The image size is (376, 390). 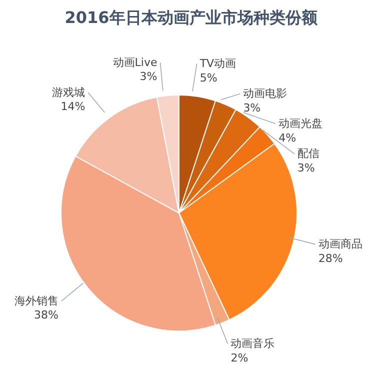 I want to click on slice-label: TV动画, so click(x=217, y=63).